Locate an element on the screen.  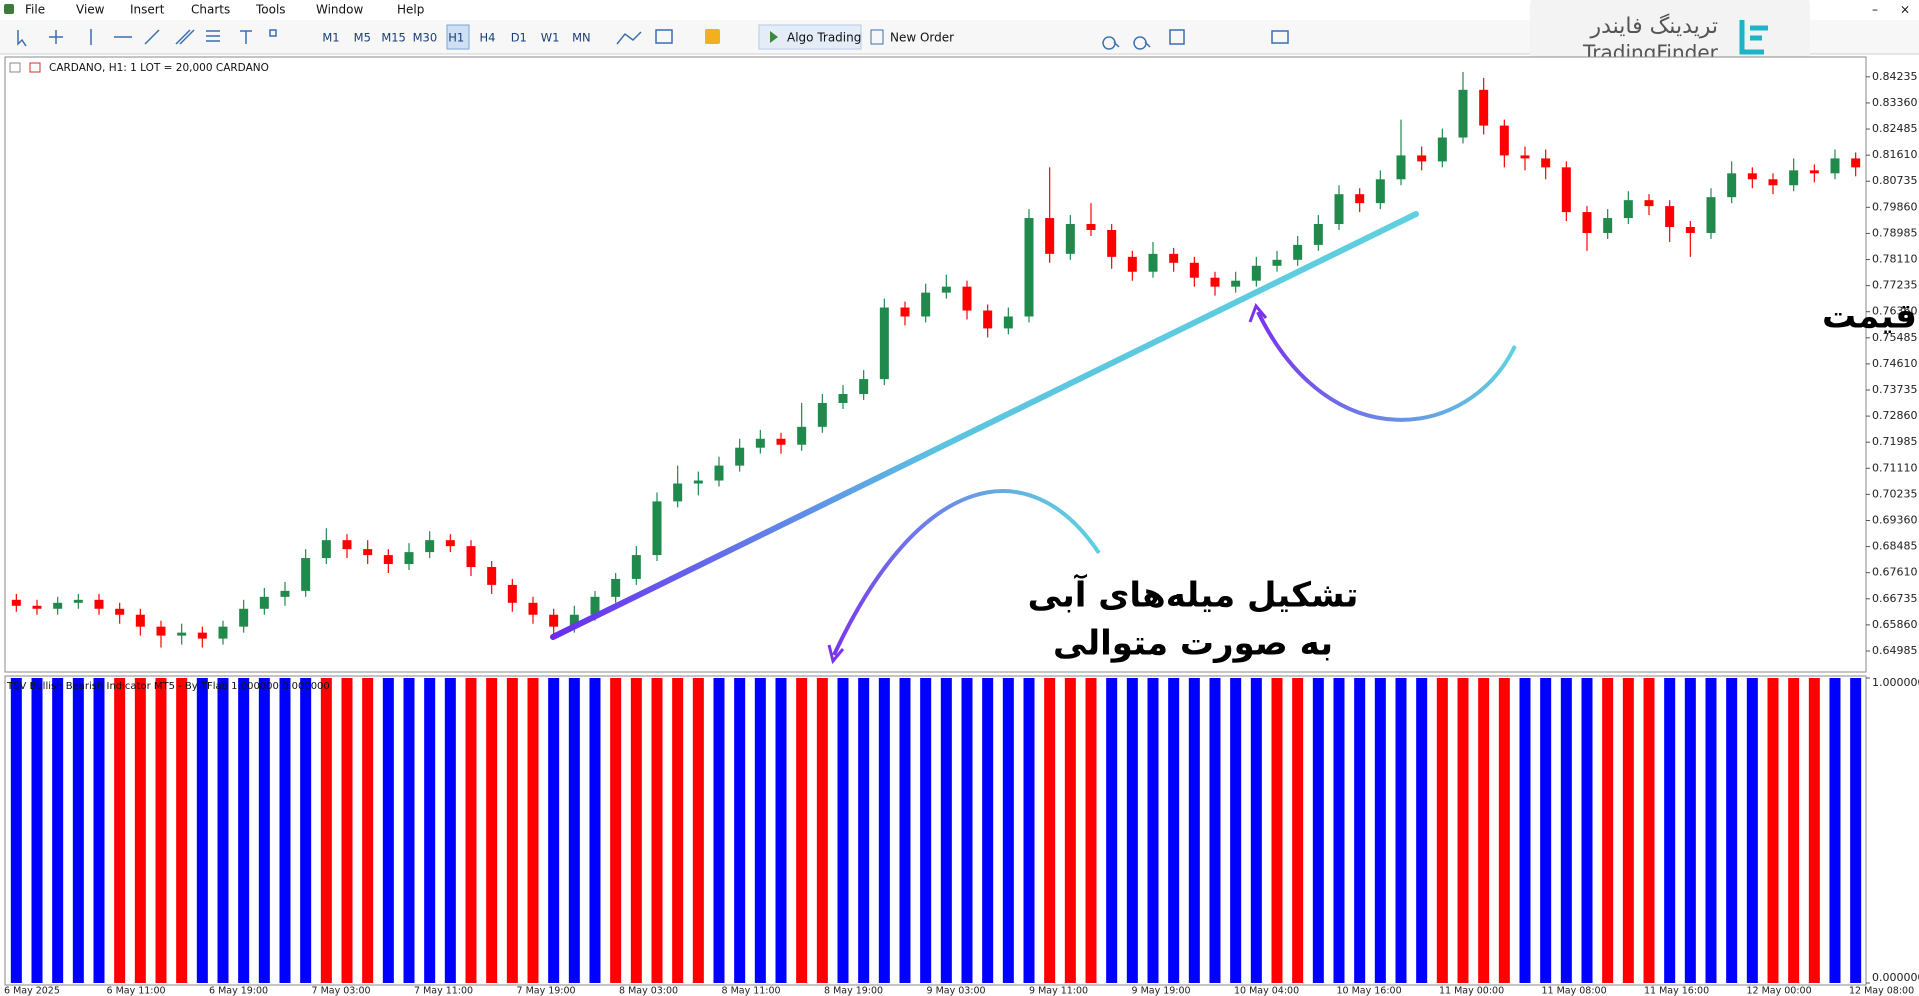
crosshair-icon is located at coordinates (56, 37).